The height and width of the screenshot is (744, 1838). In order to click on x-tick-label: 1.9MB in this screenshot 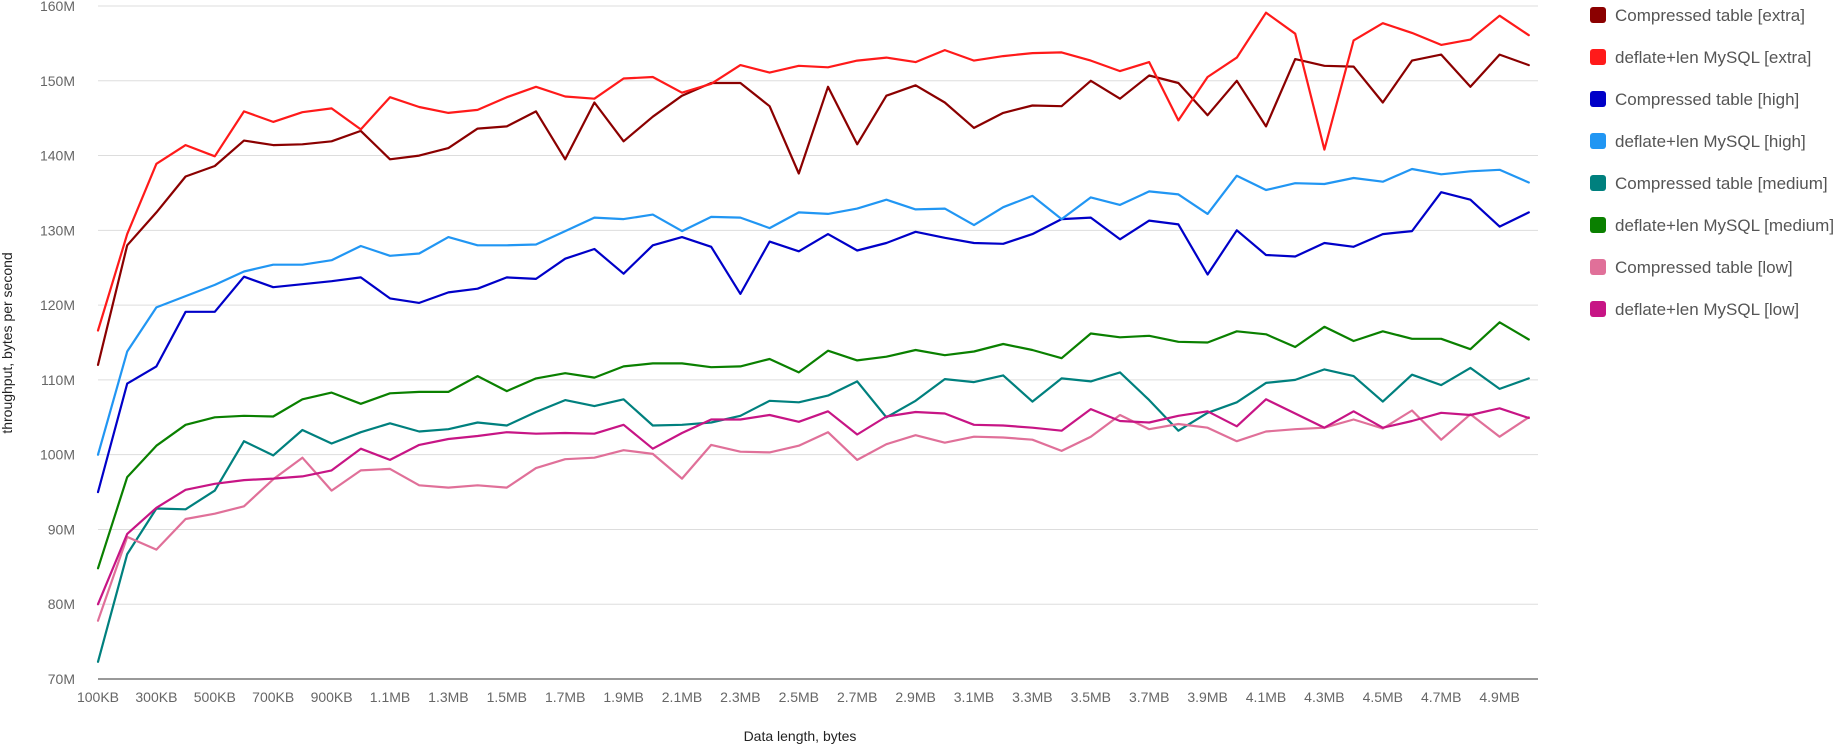, I will do `click(623, 697)`.